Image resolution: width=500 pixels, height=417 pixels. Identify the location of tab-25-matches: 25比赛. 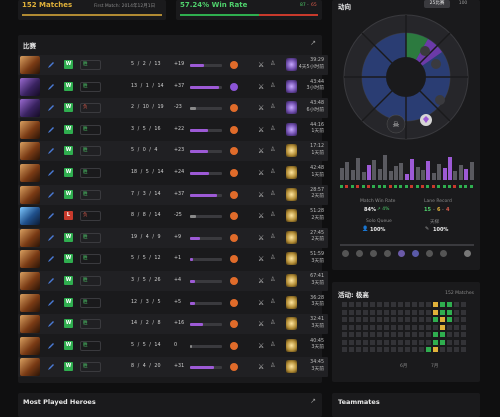
(437, 4).